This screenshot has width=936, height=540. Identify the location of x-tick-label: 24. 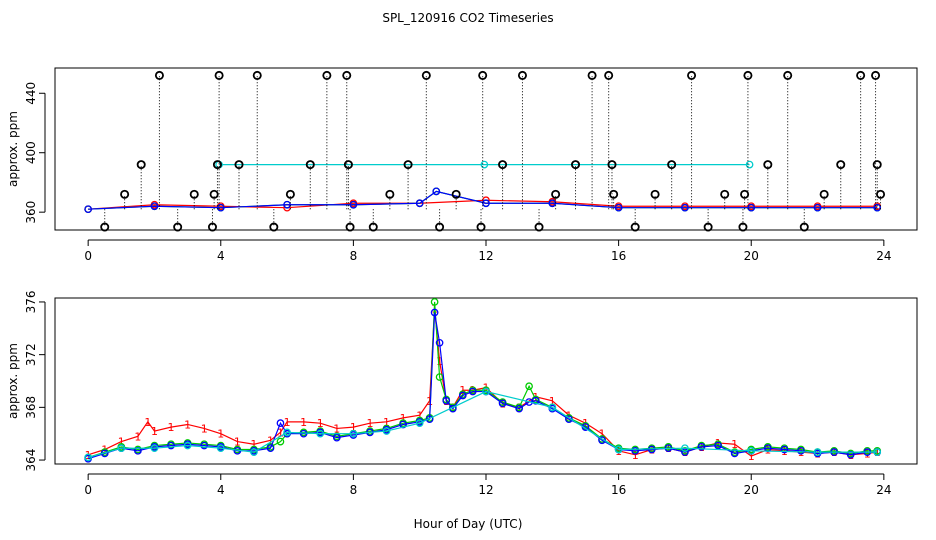
(883, 256).